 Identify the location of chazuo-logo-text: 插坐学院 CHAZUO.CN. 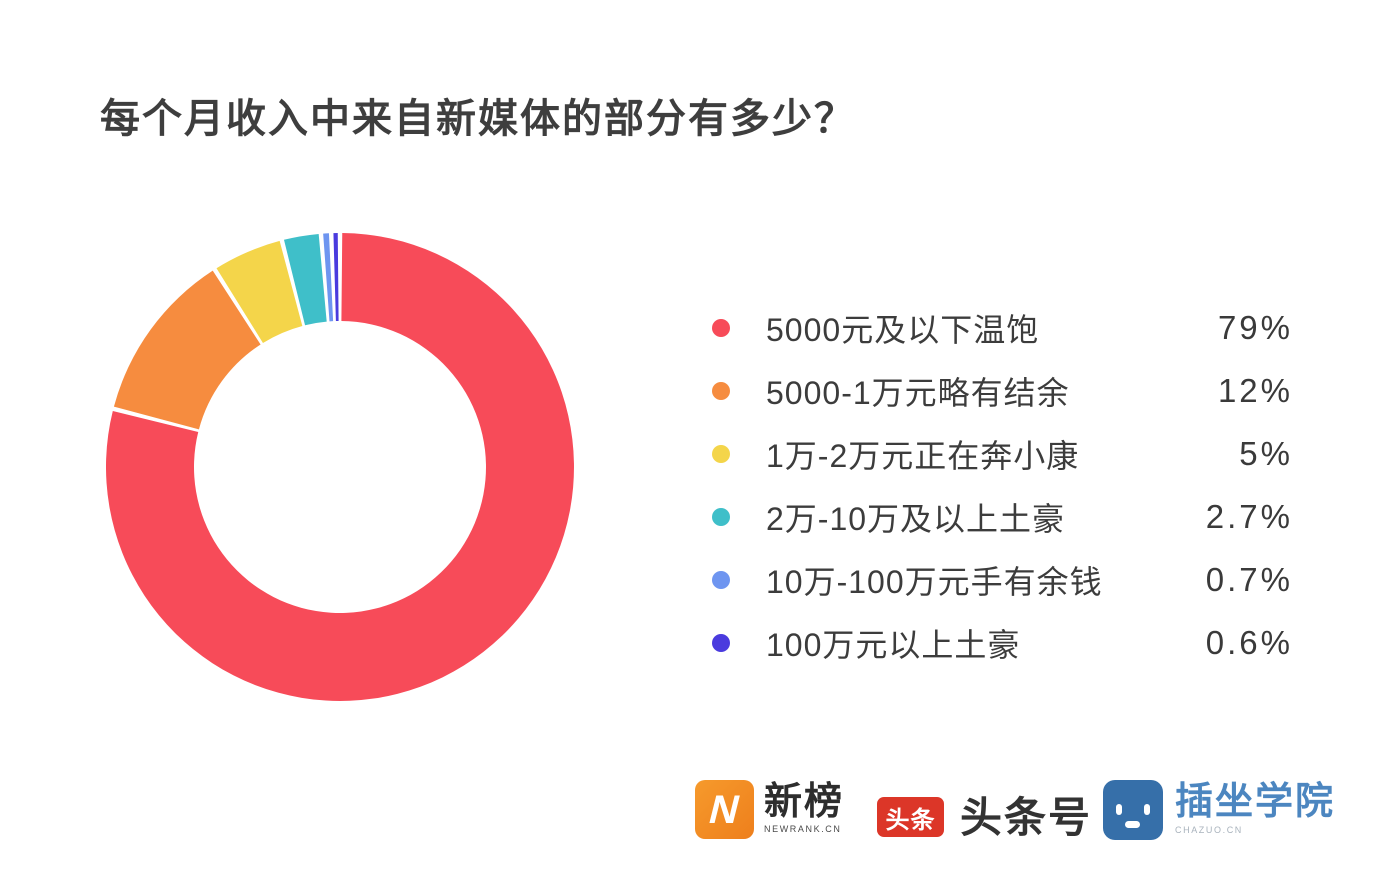
(1255, 808).